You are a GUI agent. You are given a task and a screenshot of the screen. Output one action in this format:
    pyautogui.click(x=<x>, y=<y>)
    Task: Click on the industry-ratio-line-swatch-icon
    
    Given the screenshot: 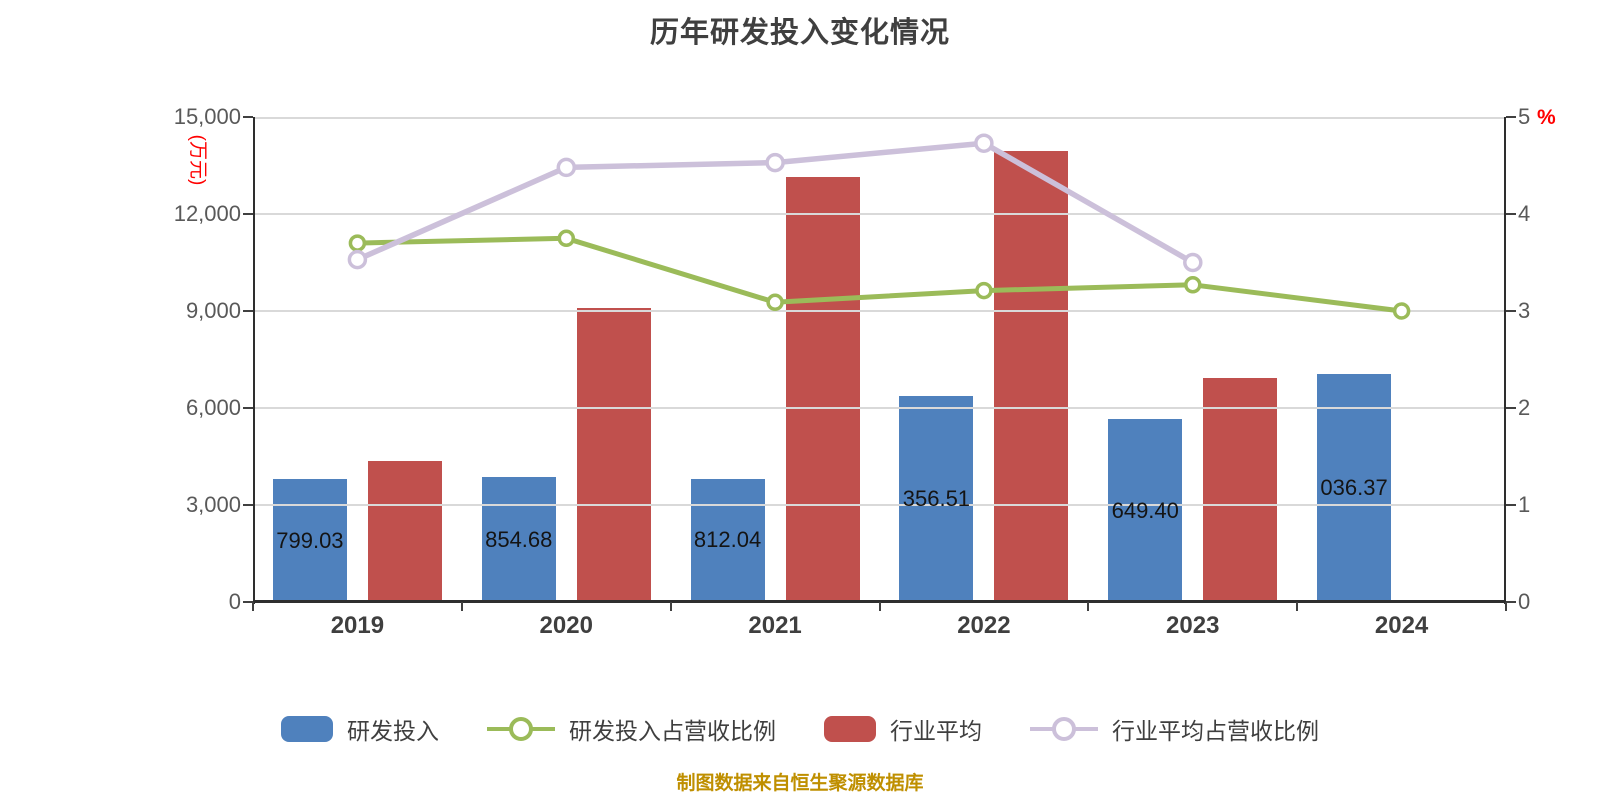 What is the action you would take?
    pyautogui.click(x=1064, y=729)
    